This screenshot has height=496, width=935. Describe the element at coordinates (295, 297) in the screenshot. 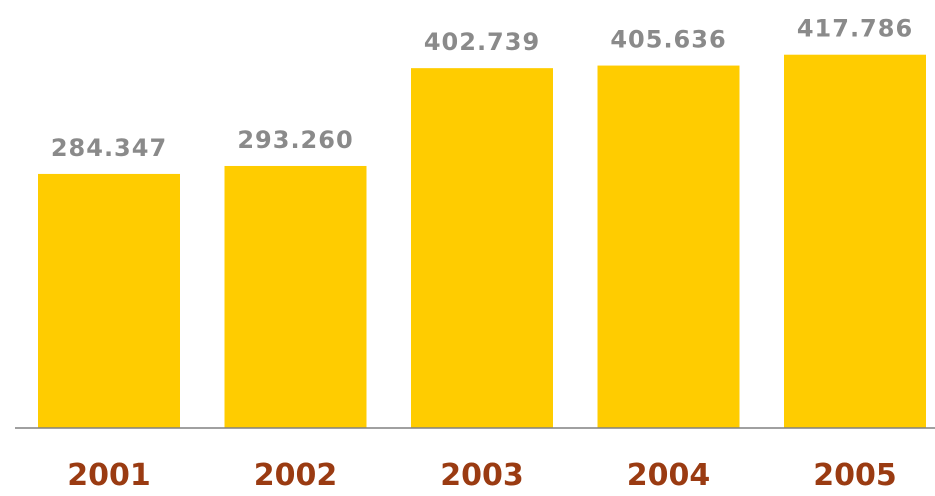

I see `bar-2002` at that location.